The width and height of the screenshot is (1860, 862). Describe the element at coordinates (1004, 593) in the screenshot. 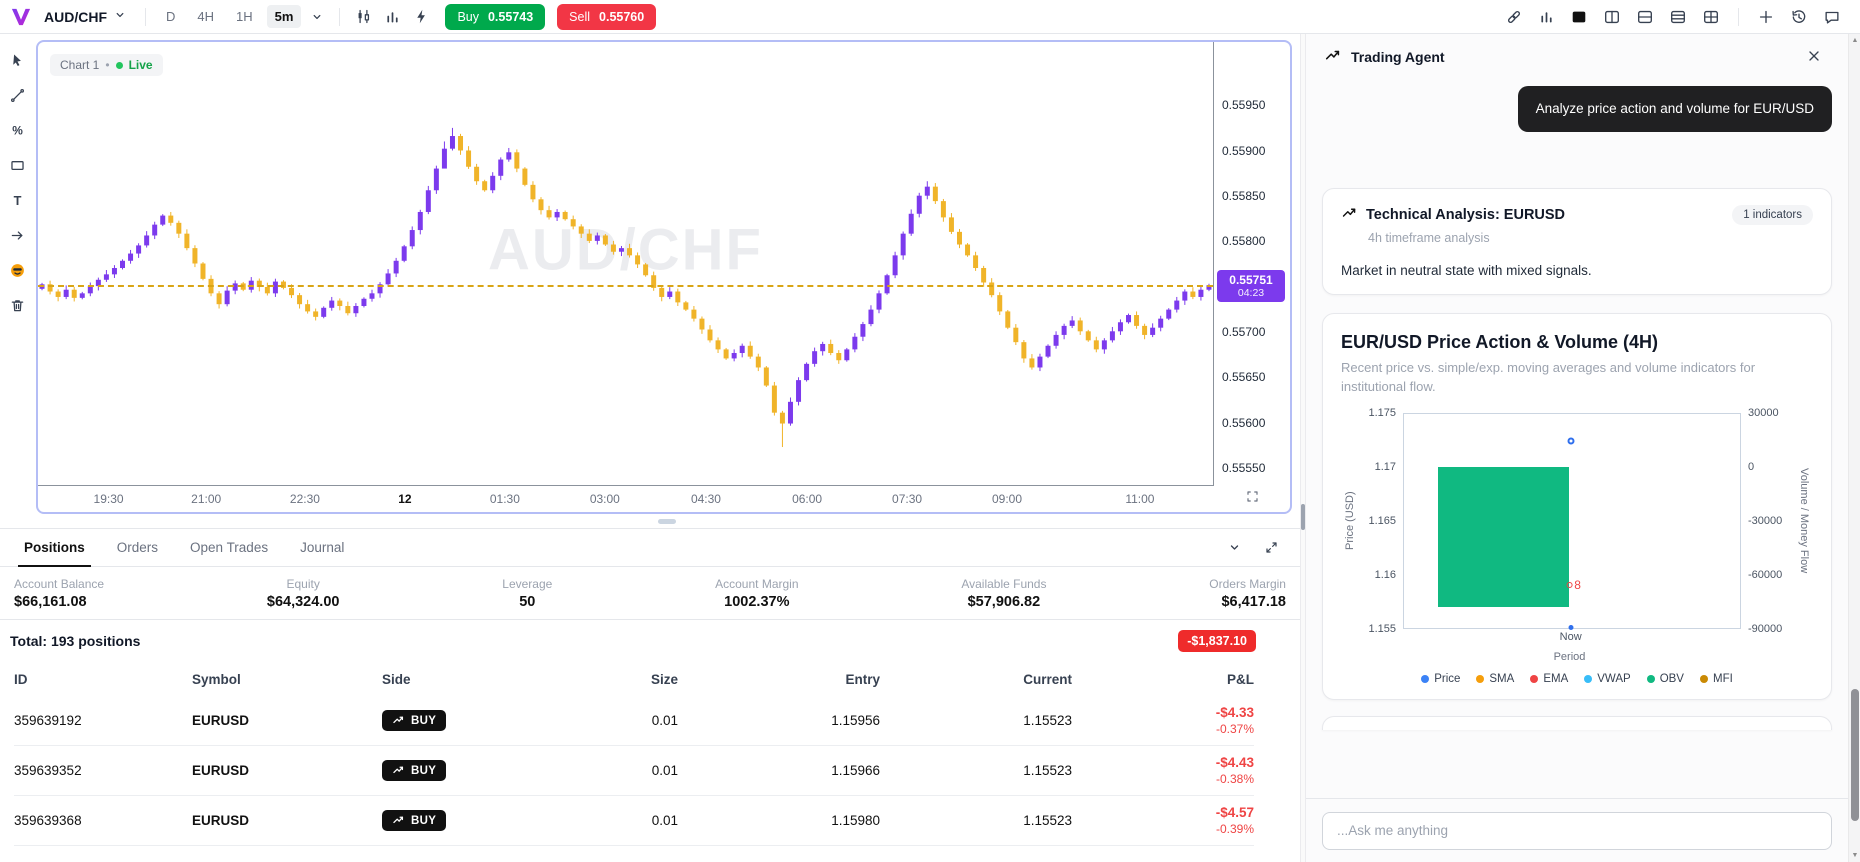

I see `account-stat: Available Funds $57,906.82` at that location.